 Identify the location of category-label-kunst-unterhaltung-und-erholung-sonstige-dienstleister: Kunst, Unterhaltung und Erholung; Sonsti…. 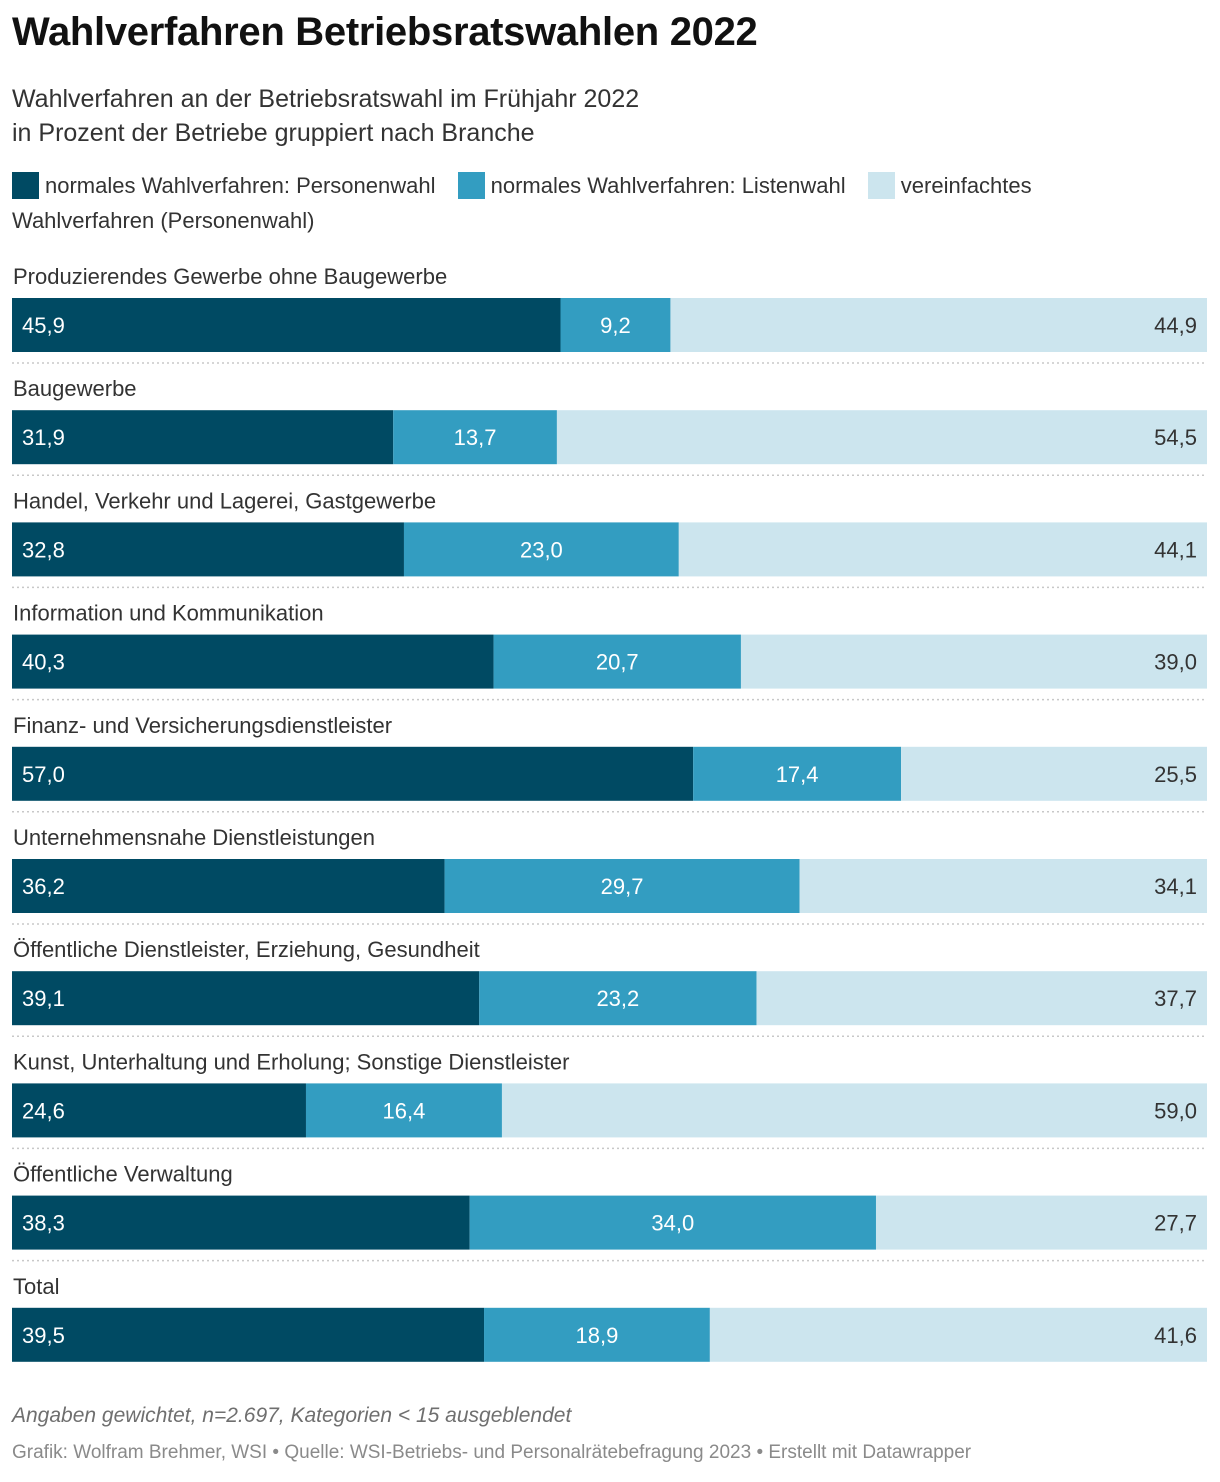
(291, 1061).